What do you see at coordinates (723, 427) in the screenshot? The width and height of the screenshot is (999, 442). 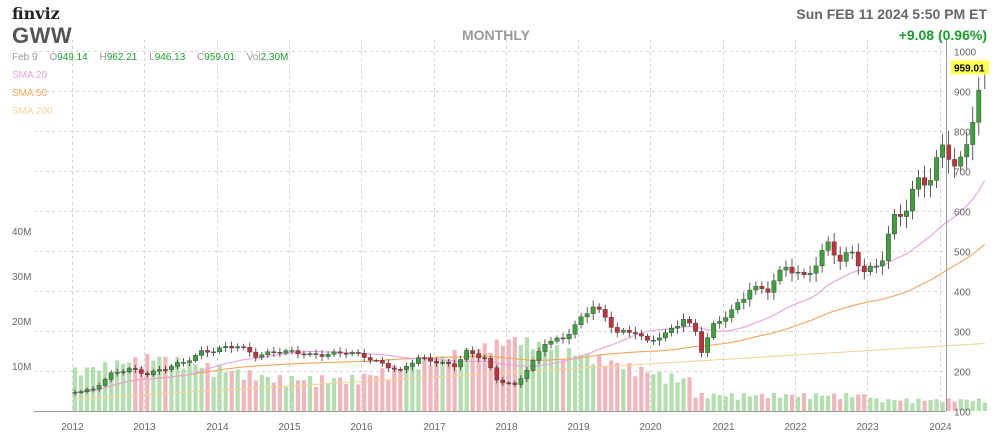 I see `x-tick-label: 2021` at bounding box center [723, 427].